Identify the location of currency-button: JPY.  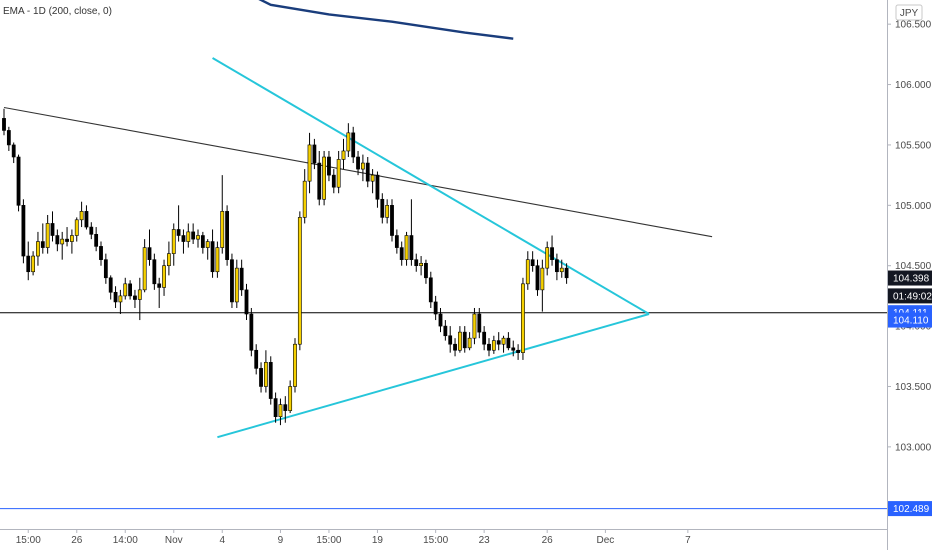
(909, 12).